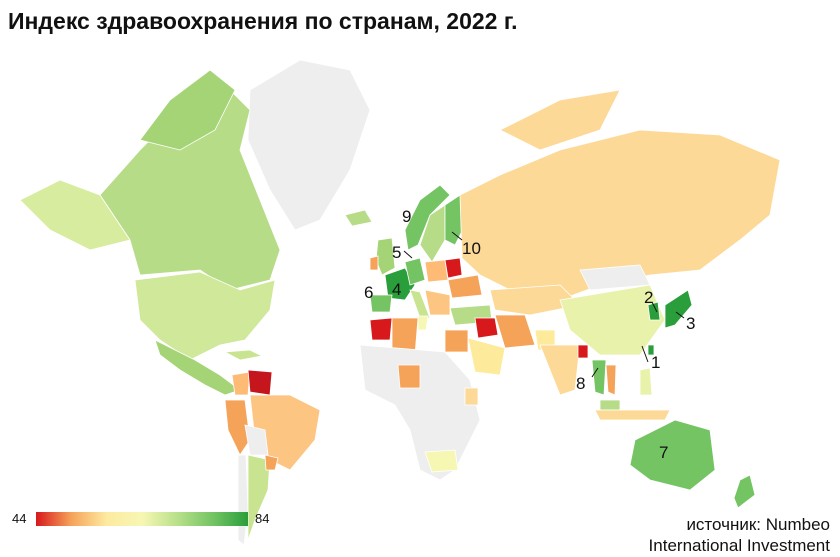 This screenshot has height=557, width=840. Describe the element at coordinates (758, 524) in the screenshot. I see `source-line-1: источник: Numbeo` at that location.